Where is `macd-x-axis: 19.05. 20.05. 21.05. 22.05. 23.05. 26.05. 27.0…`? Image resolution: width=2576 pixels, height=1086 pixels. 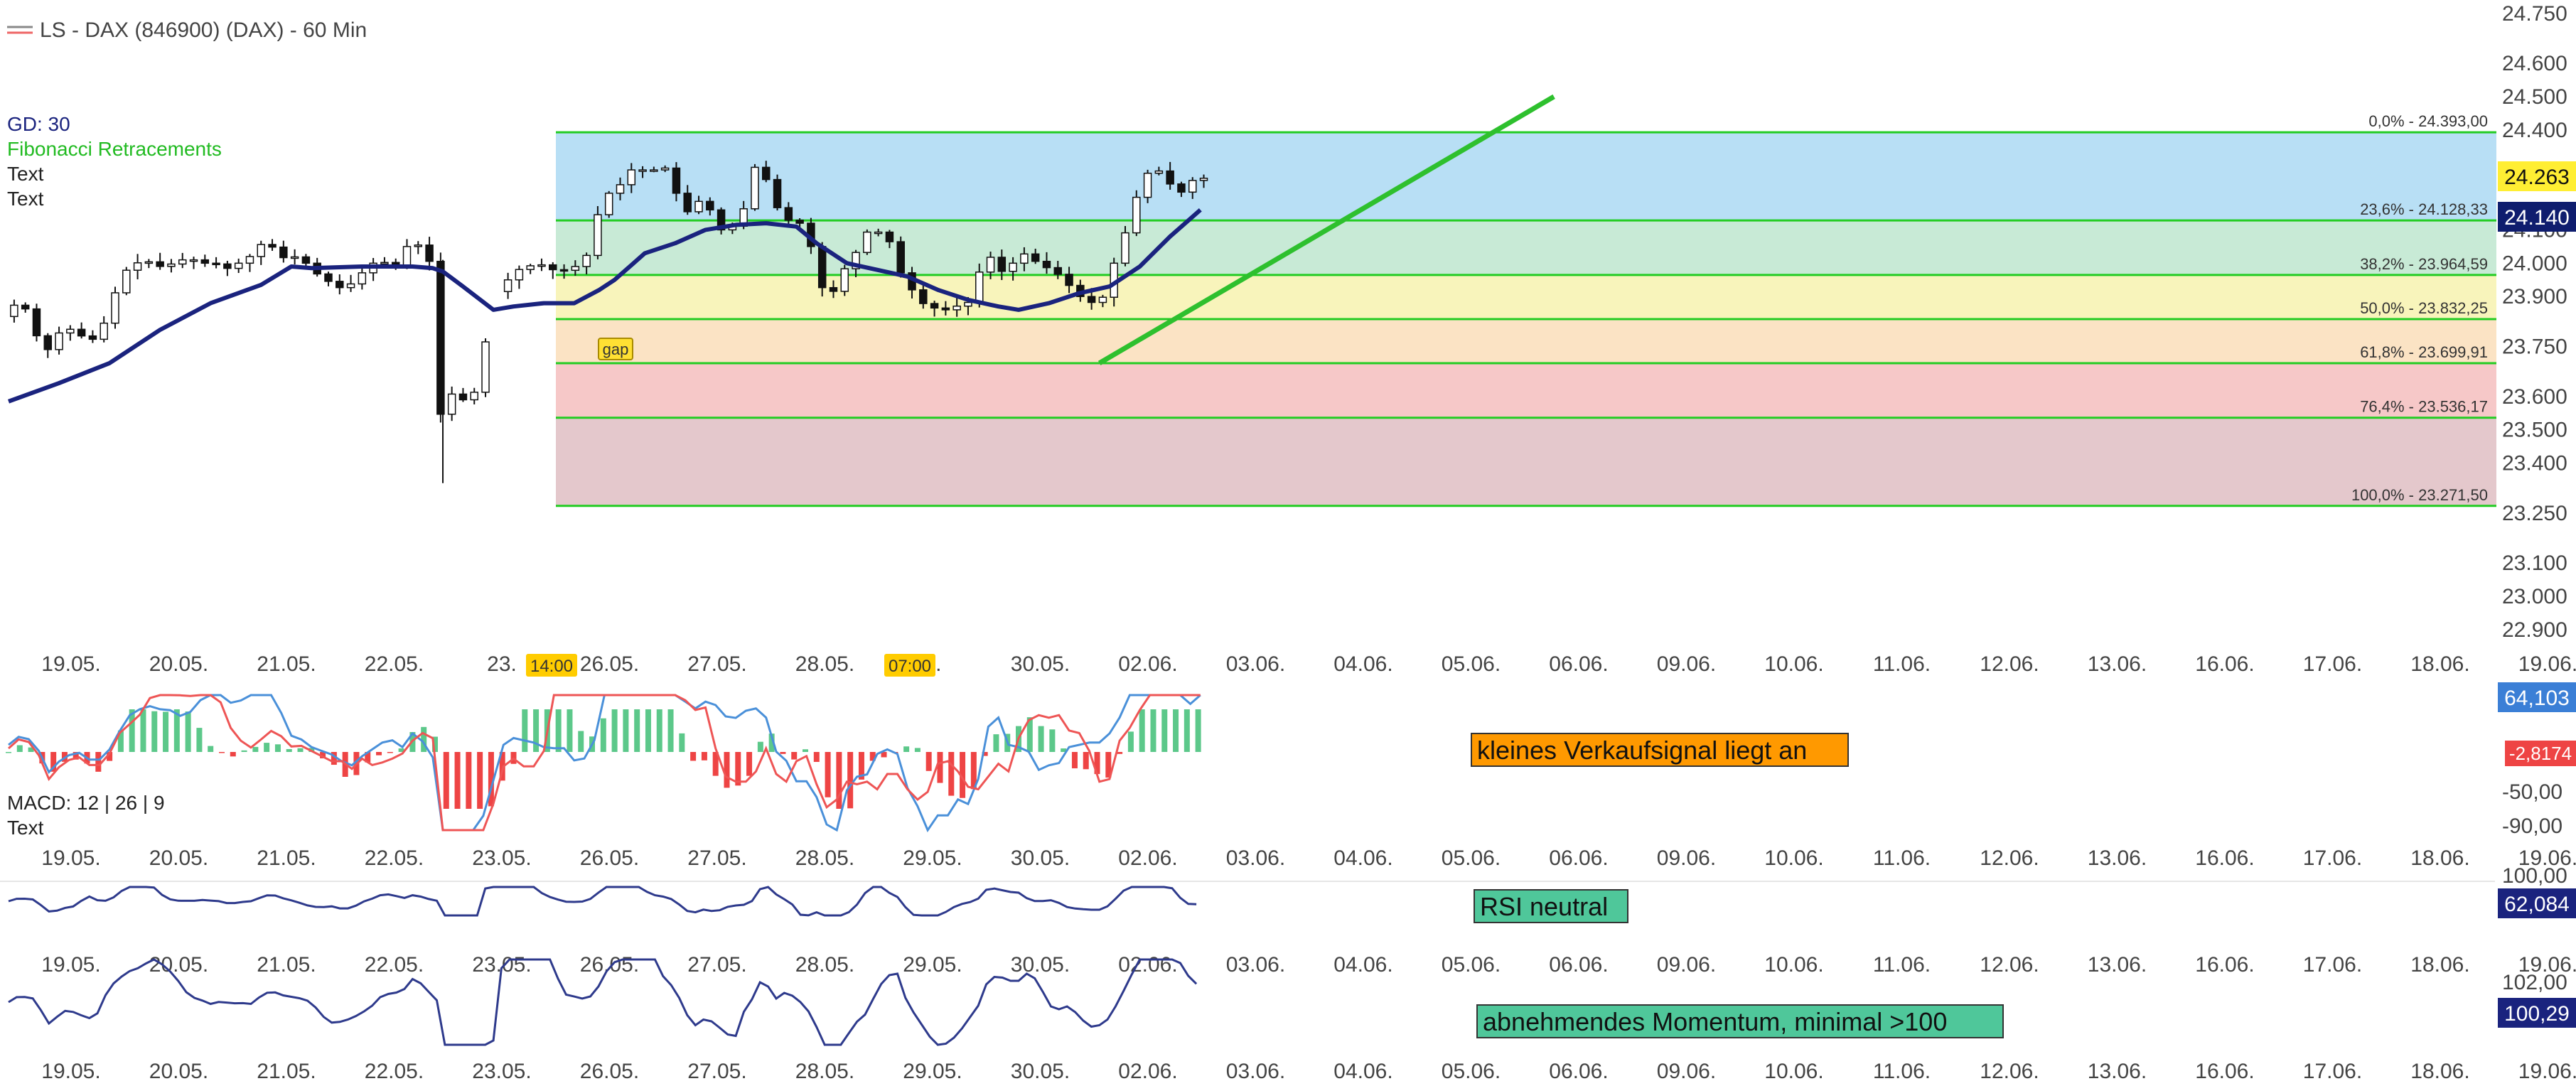
macd-x-axis: 19.05. 20.05. 21.05. 22.05. 23.05. 26.05. 27.0… is located at coordinates (1308, 858).